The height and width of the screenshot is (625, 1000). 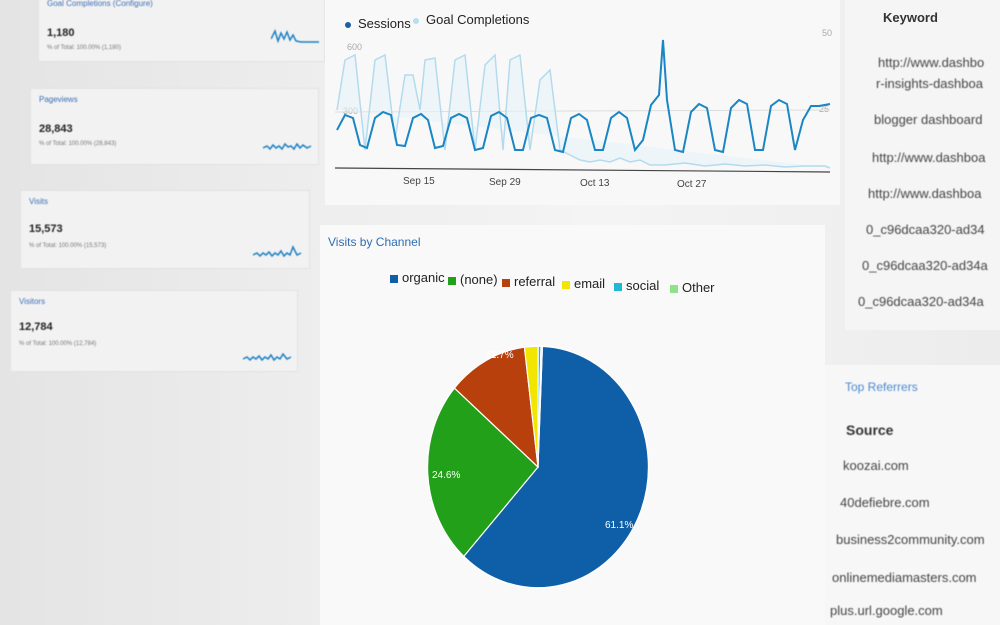 I want to click on legend-referral: referral, so click(x=528, y=281).